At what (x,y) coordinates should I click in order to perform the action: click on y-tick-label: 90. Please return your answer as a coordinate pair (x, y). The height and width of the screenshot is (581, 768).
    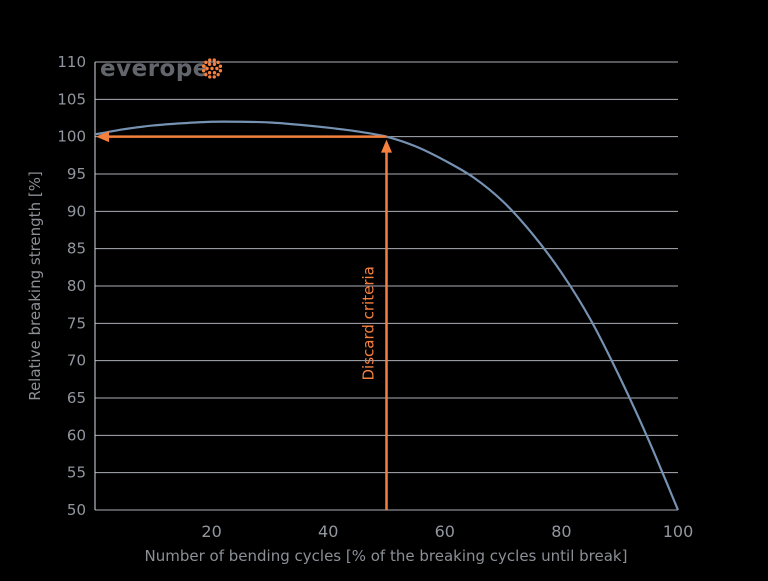
    Looking at the image, I should click on (76, 211).